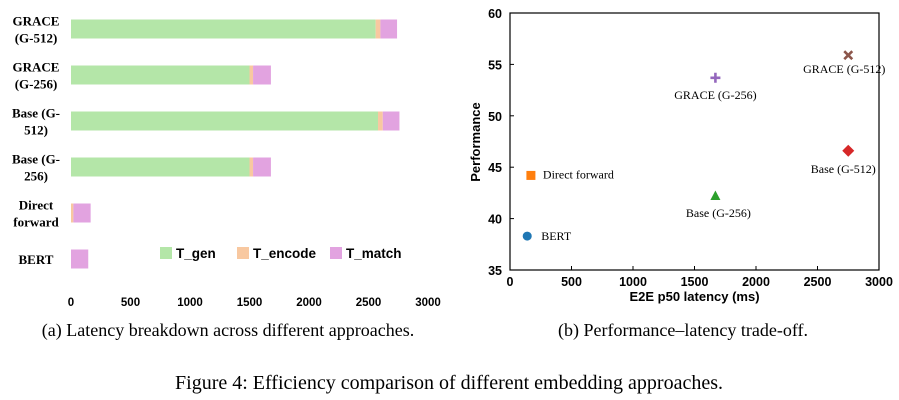  I want to click on grace-g-256-label: GRACE (G-256), so click(715, 95).